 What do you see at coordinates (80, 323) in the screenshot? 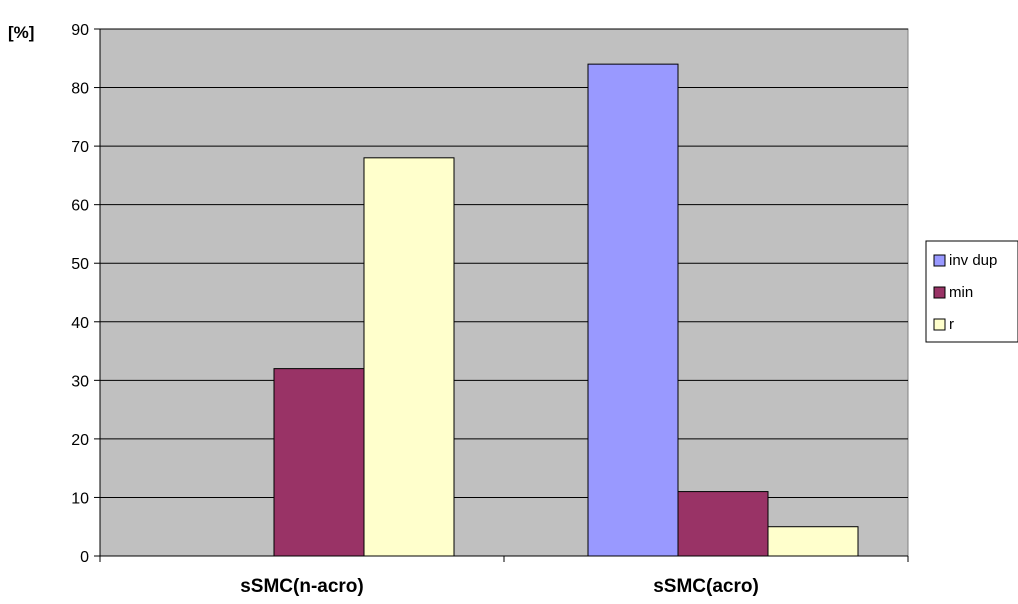
I see `y-tick-label: 40` at bounding box center [80, 323].